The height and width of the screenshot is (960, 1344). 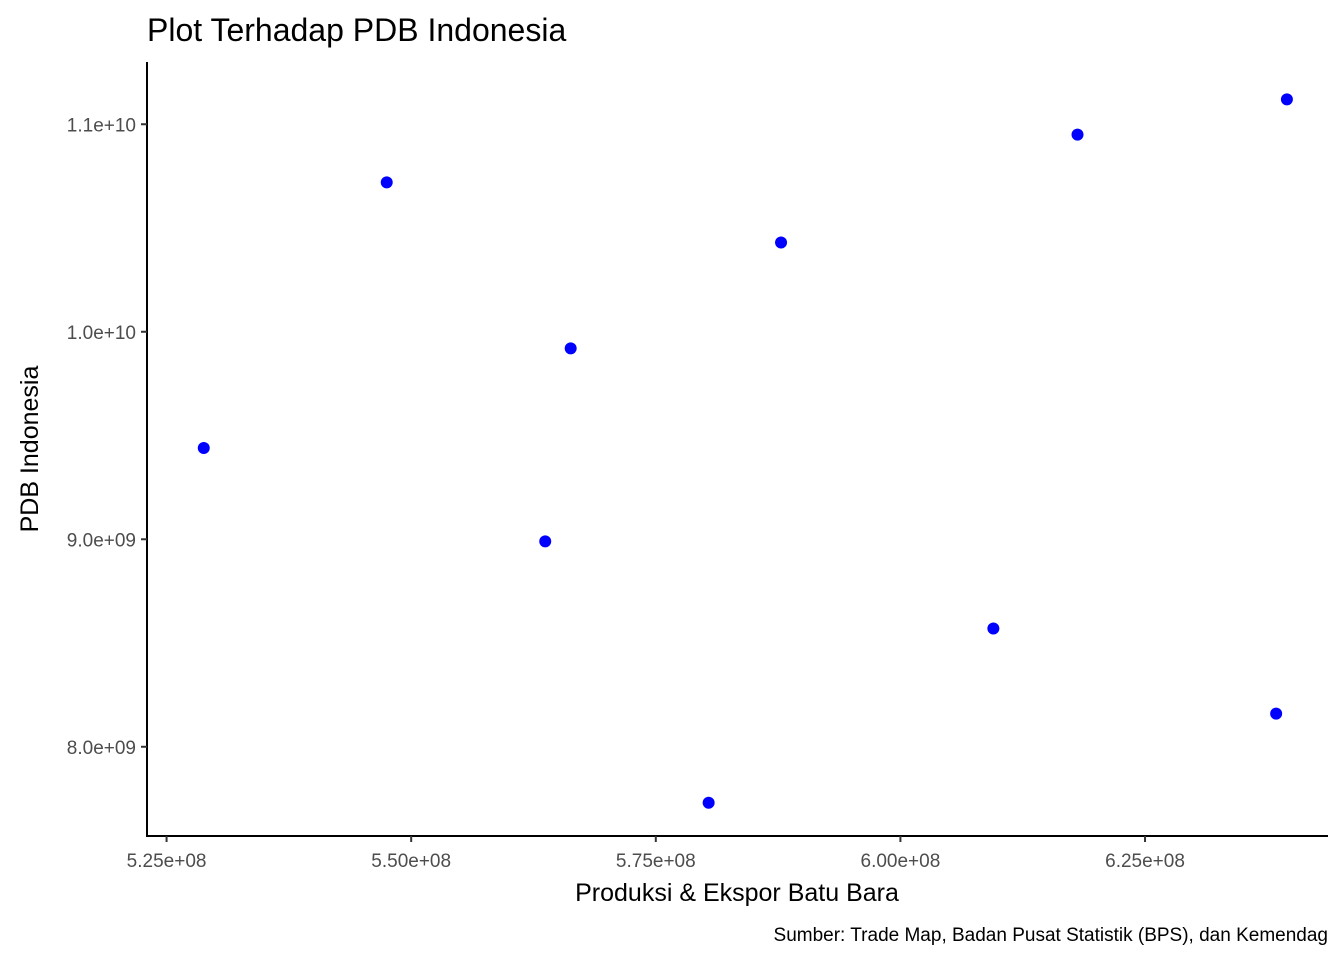 What do you see at coordinates (656, 861) in the screenshot?
I see `x-tick-label: 5.75e+08` at bounding box center [656, 861].